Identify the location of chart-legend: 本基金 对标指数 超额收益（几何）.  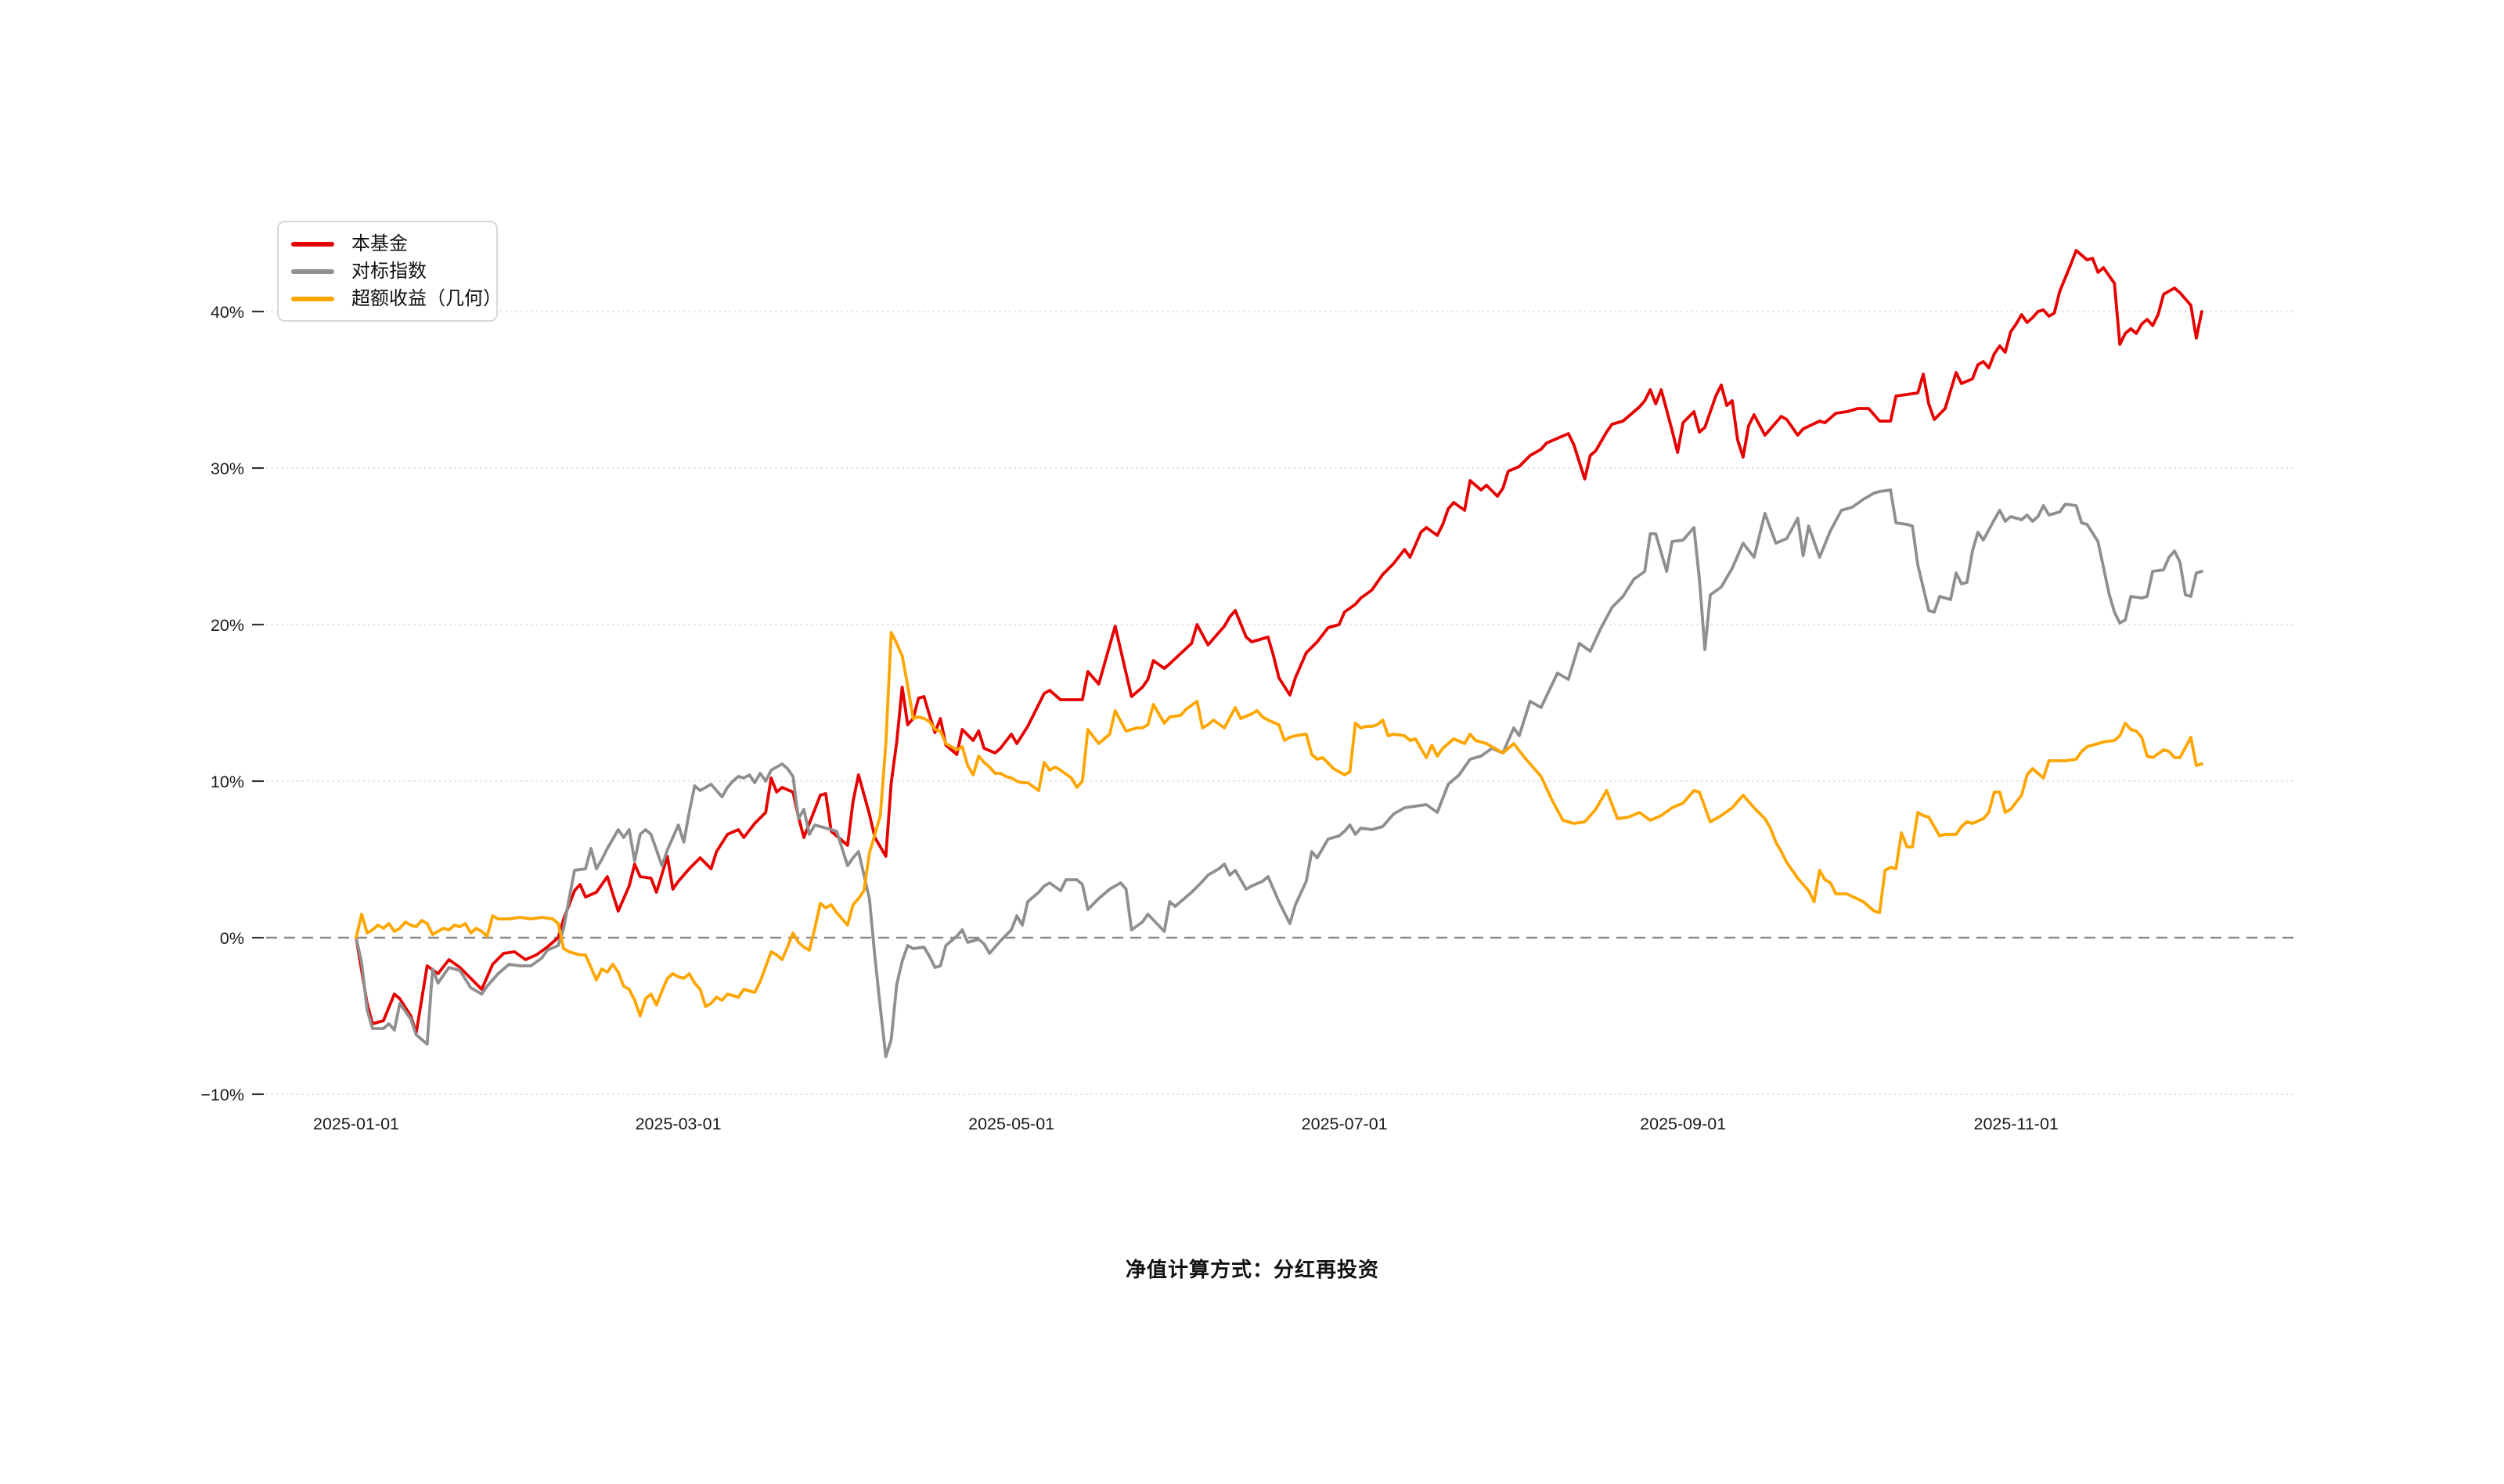
(389, 271).